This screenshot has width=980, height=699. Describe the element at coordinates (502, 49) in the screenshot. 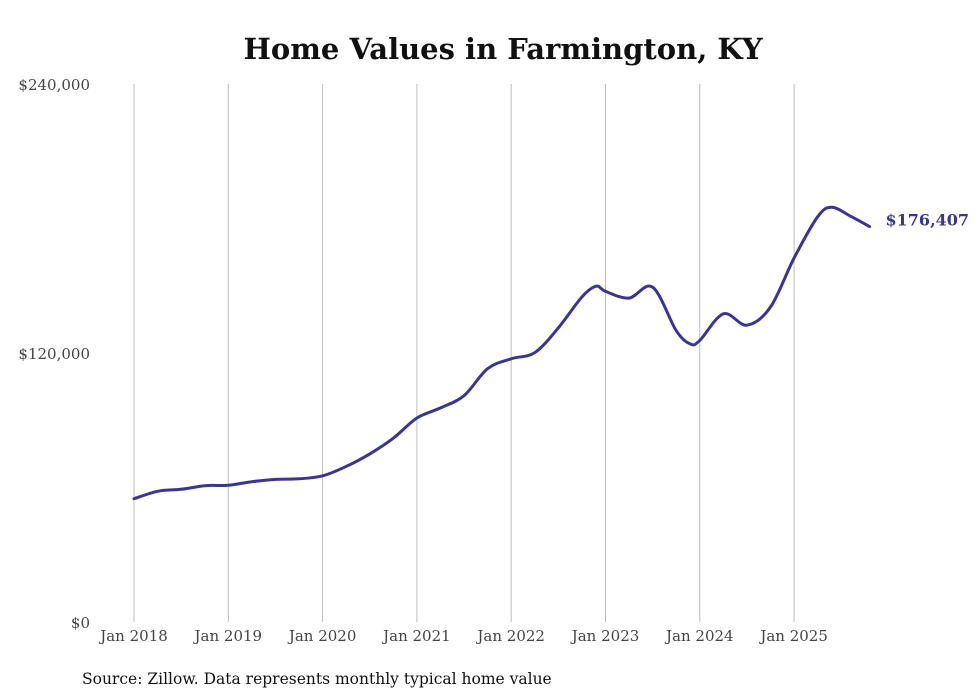

I see `chart-title: Home Values in Farmington, KY` at that location.